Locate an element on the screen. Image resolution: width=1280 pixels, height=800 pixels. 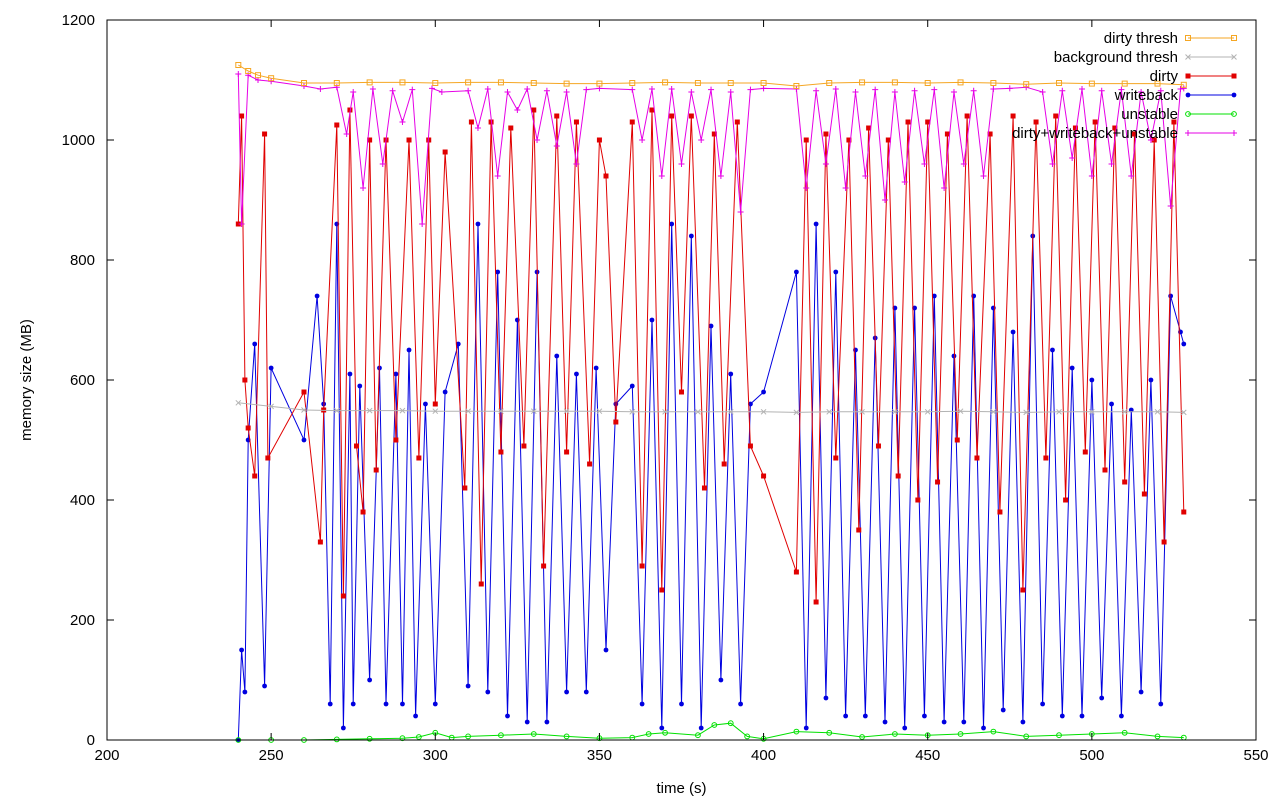
series-line-dirty-writeback-unstable is located at coordinates (710, 149).